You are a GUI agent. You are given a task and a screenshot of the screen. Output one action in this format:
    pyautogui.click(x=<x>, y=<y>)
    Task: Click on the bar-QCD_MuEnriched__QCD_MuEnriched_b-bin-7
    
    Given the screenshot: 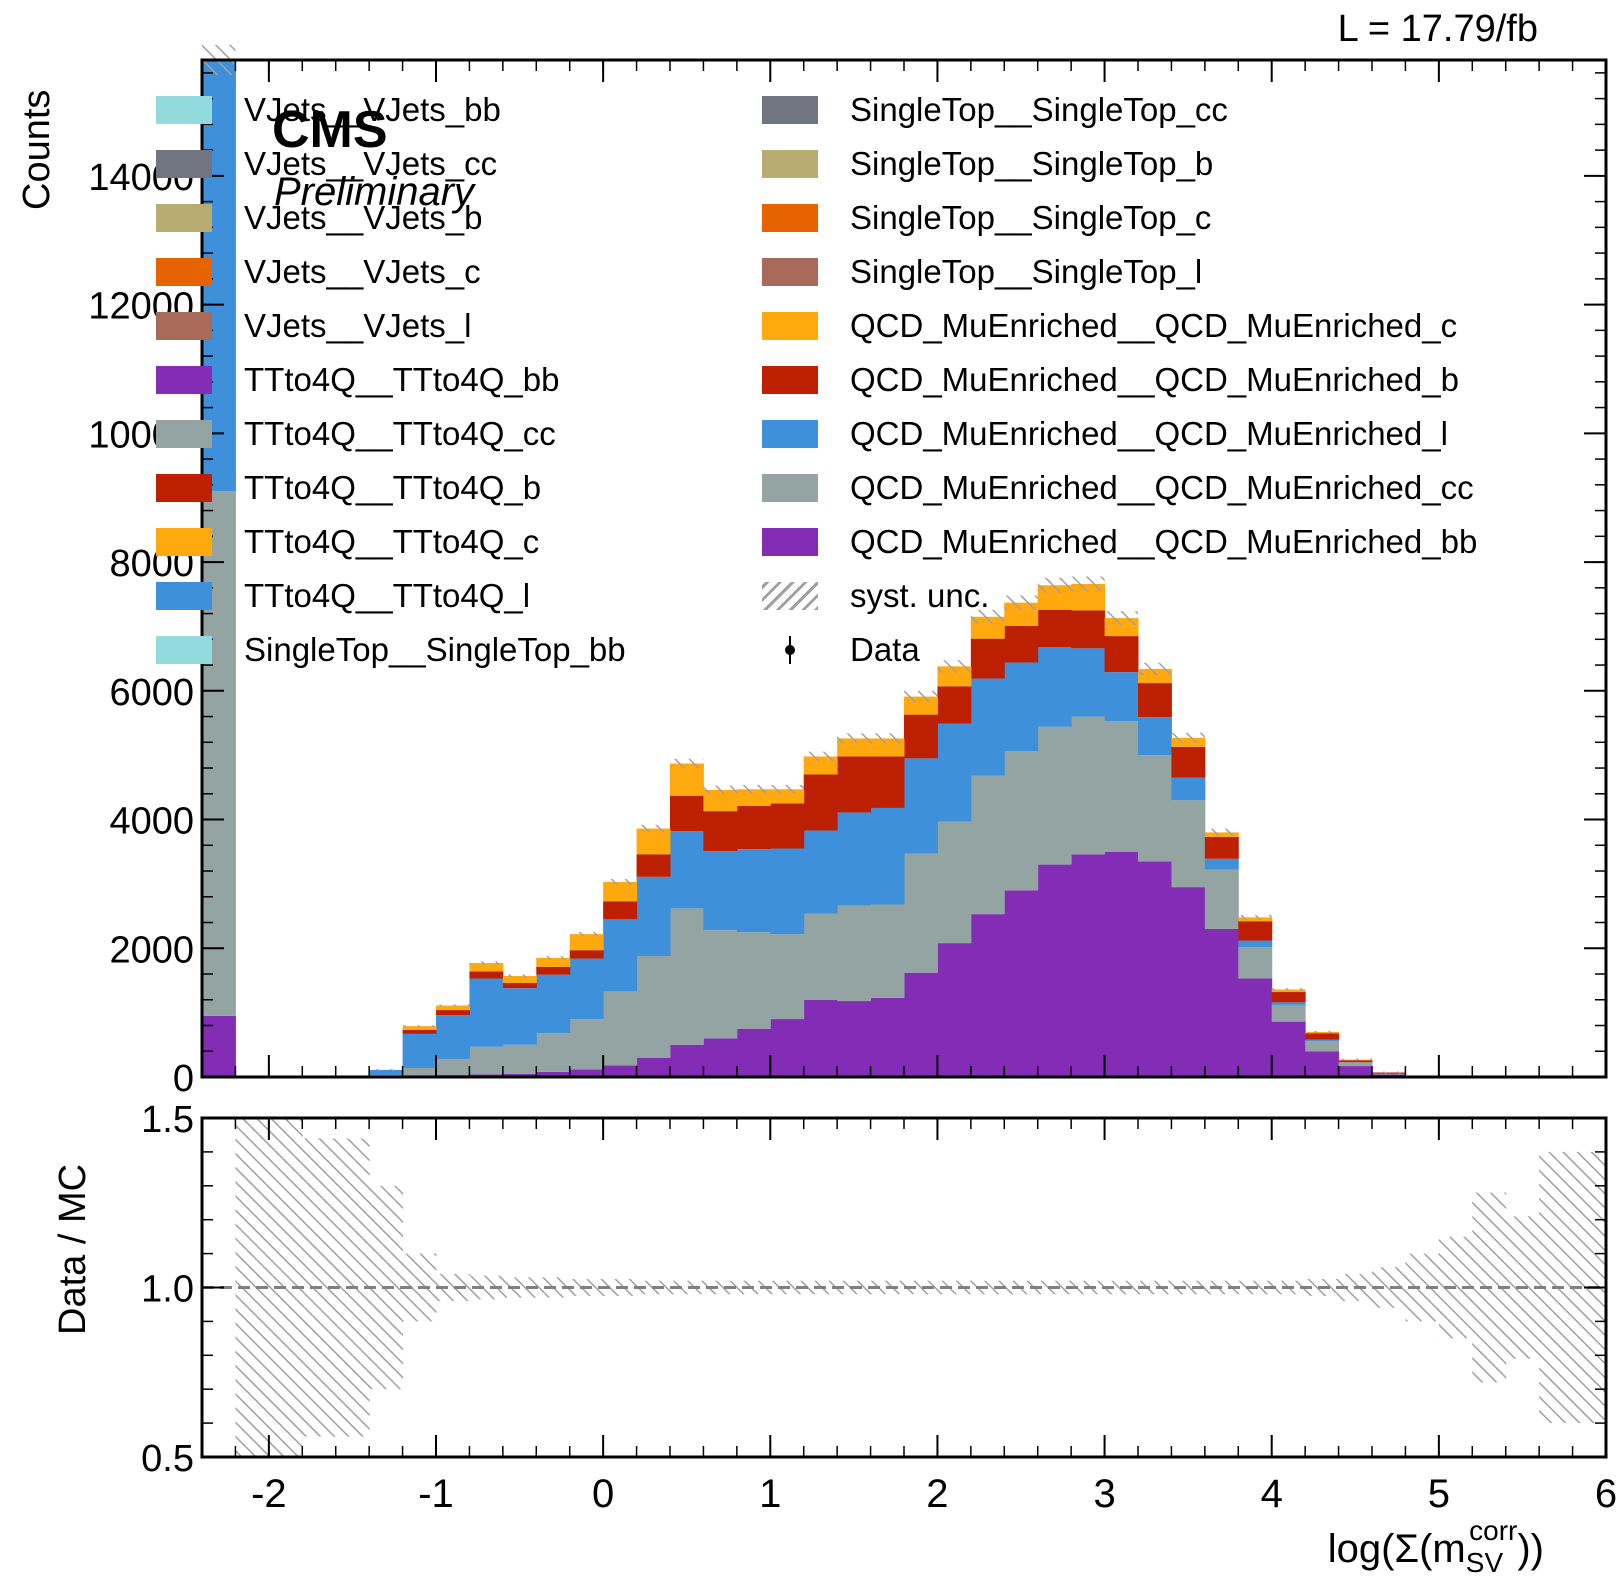 What is the action you would take?
    pyautogui.click(x=453, y=1013)
    